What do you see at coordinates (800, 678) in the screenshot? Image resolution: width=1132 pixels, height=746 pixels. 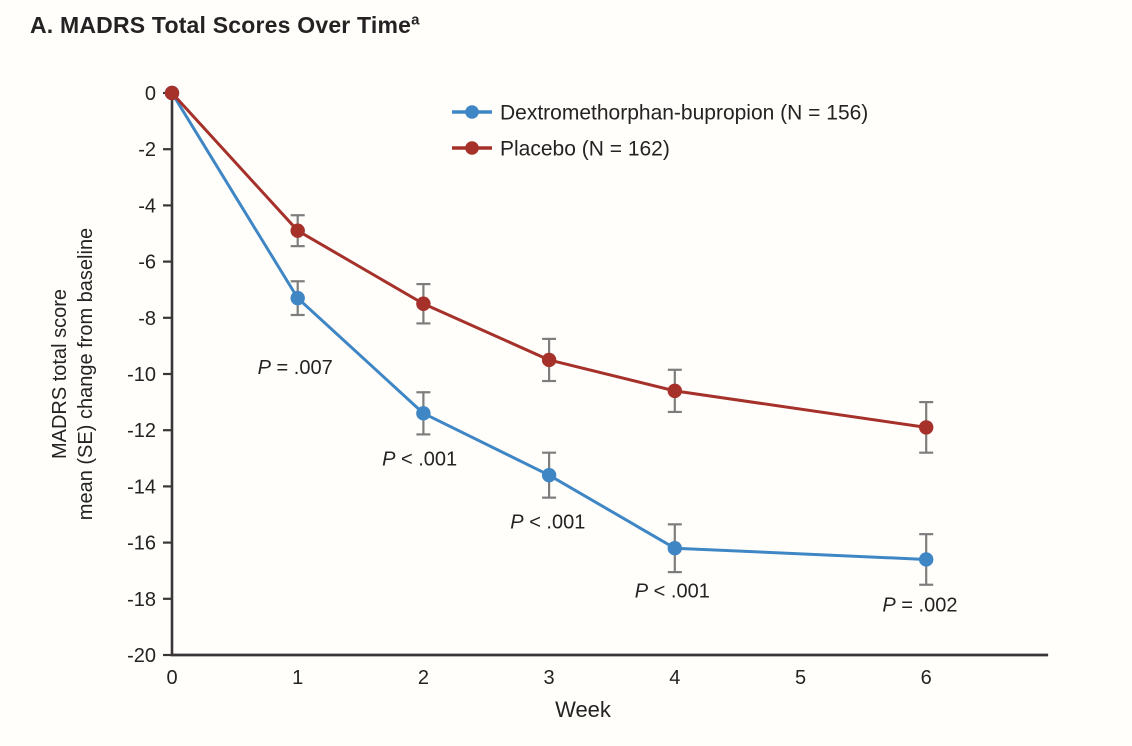 I see `x-axis-tick-label: 5` at bounding box center [800, 678].